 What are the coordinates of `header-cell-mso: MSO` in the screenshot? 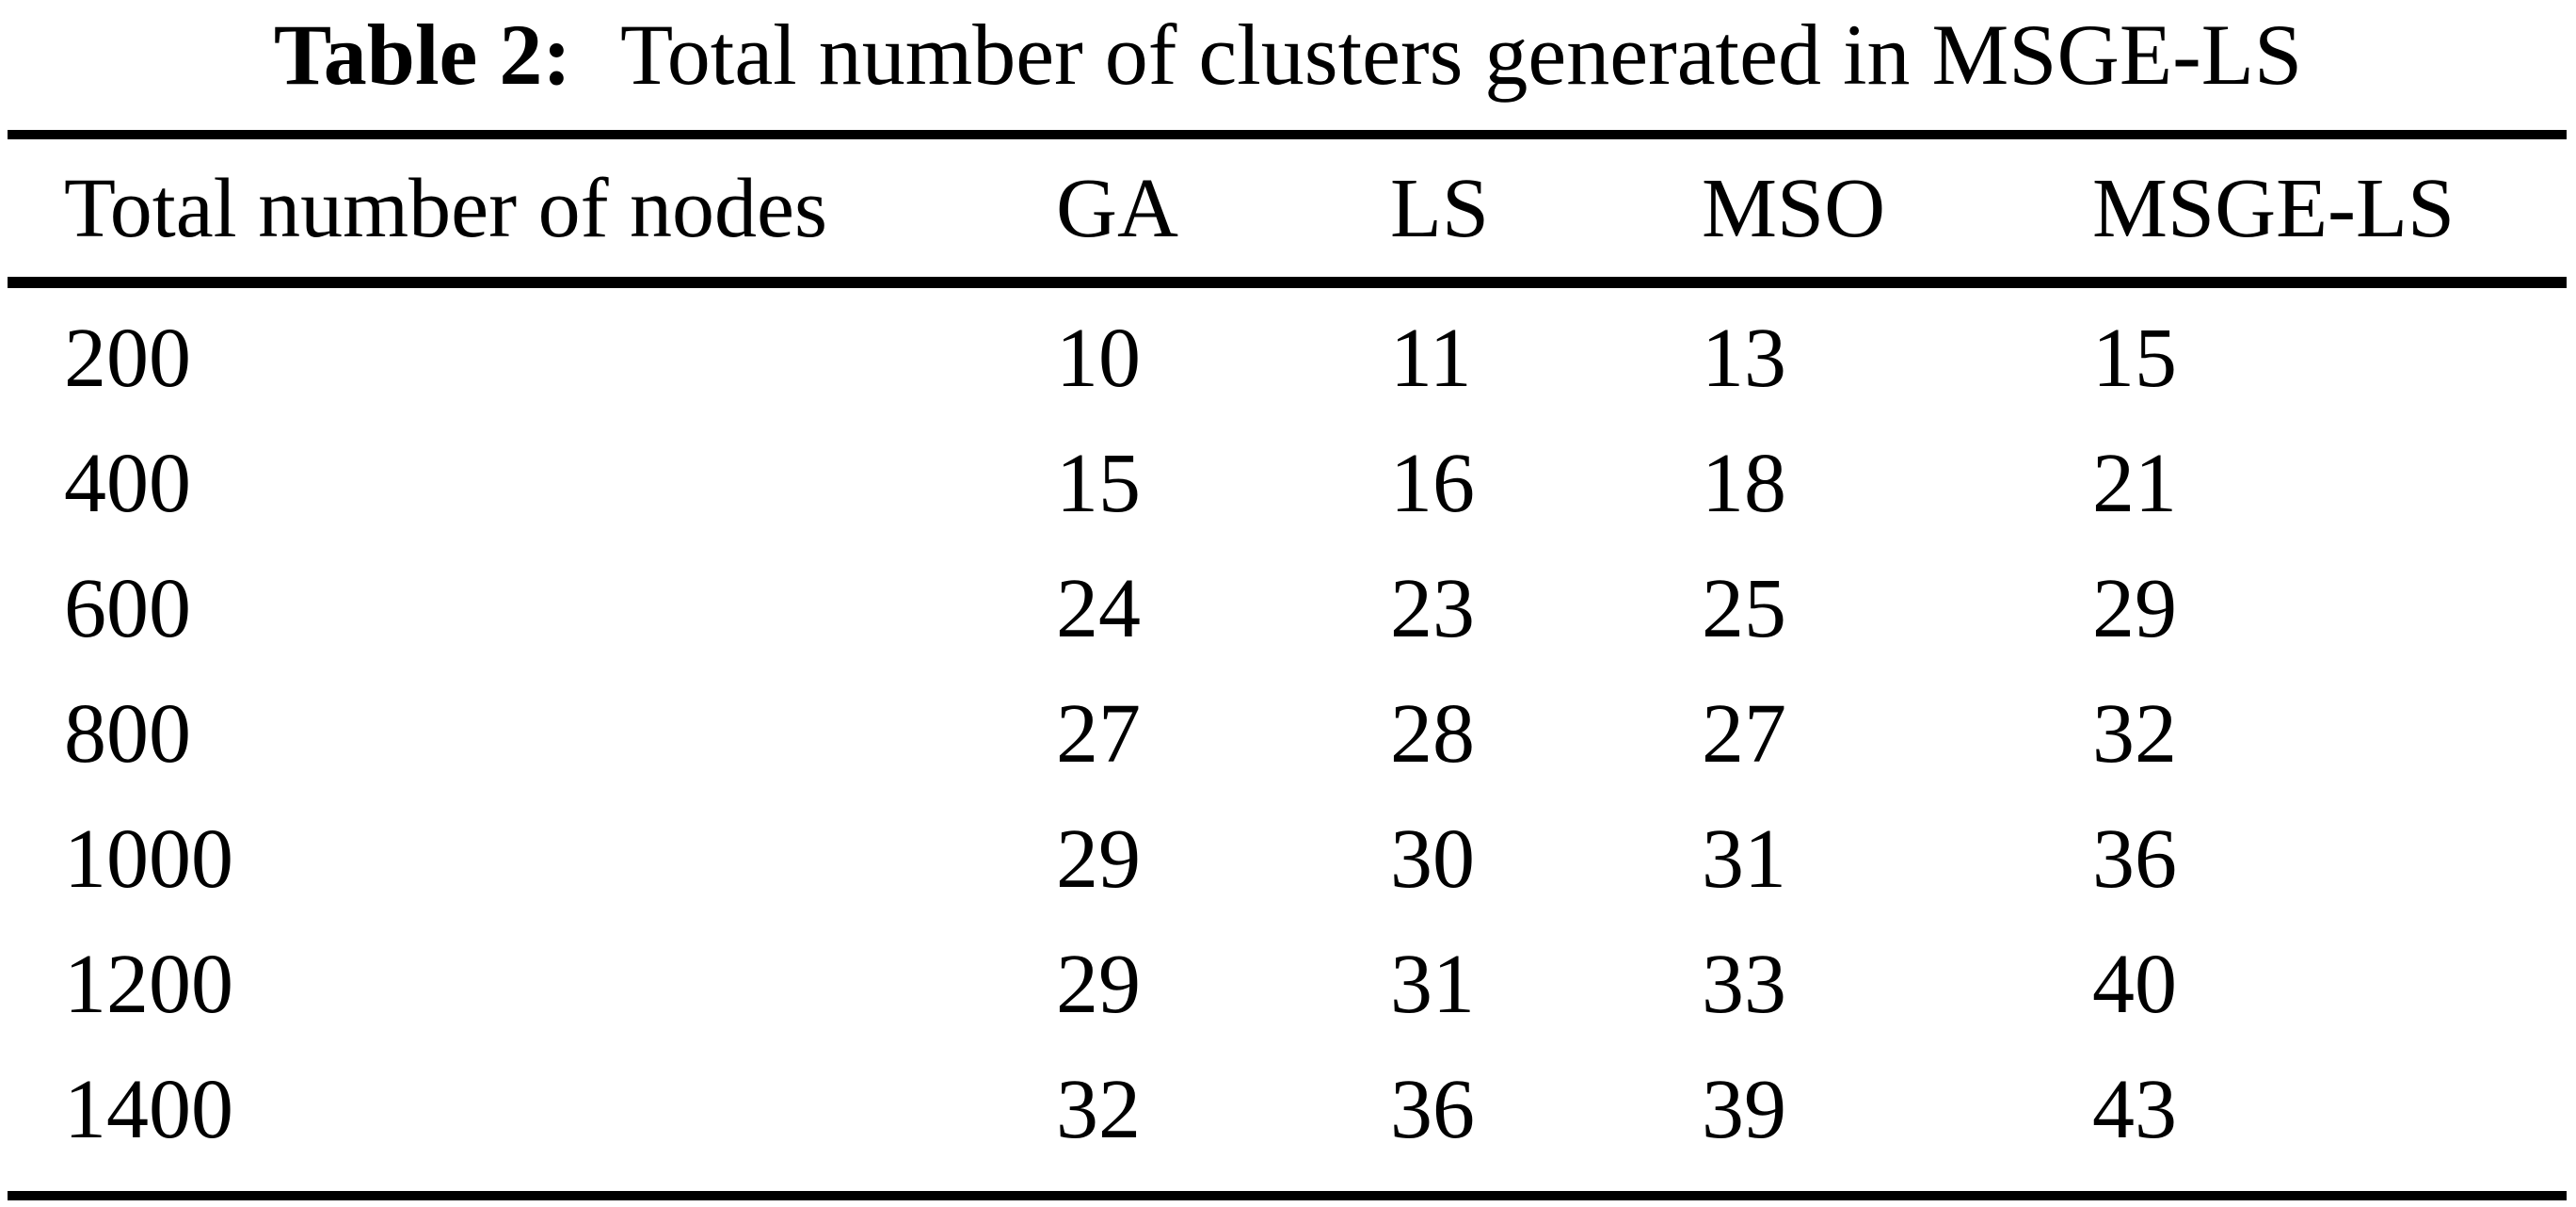 It's located at (1794, 208).